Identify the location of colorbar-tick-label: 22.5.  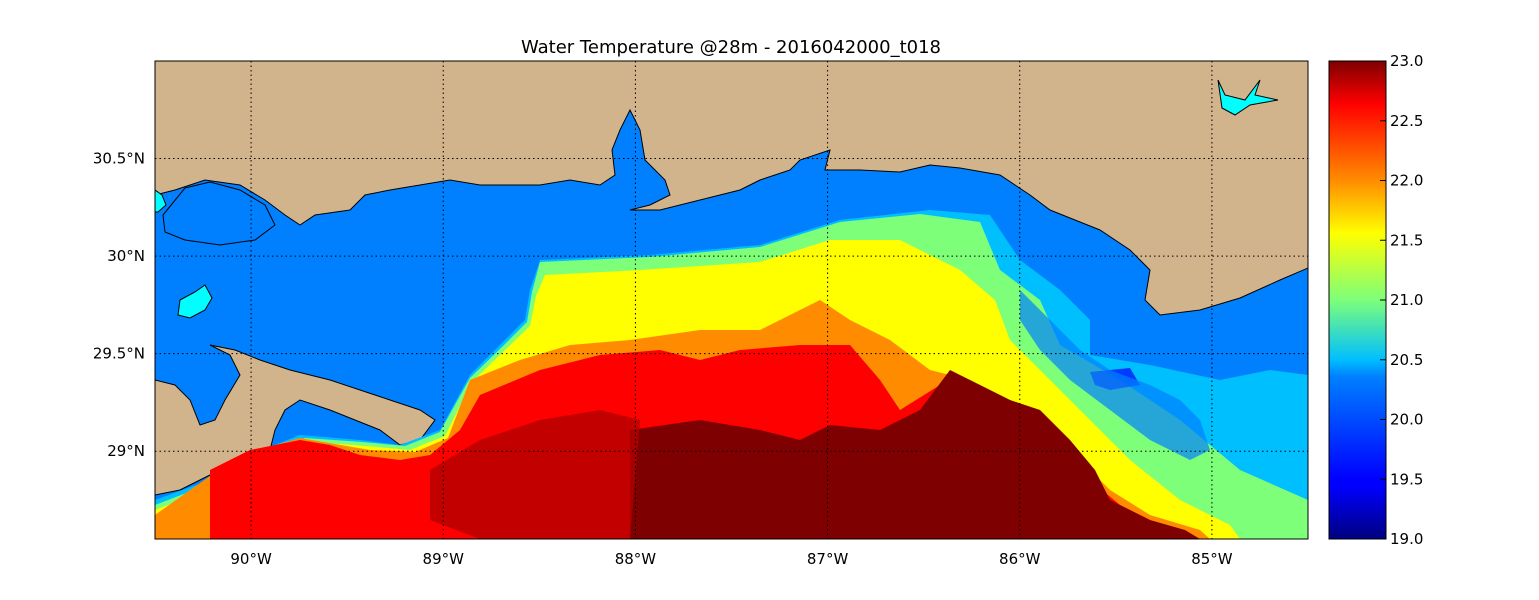
(1406, 121).